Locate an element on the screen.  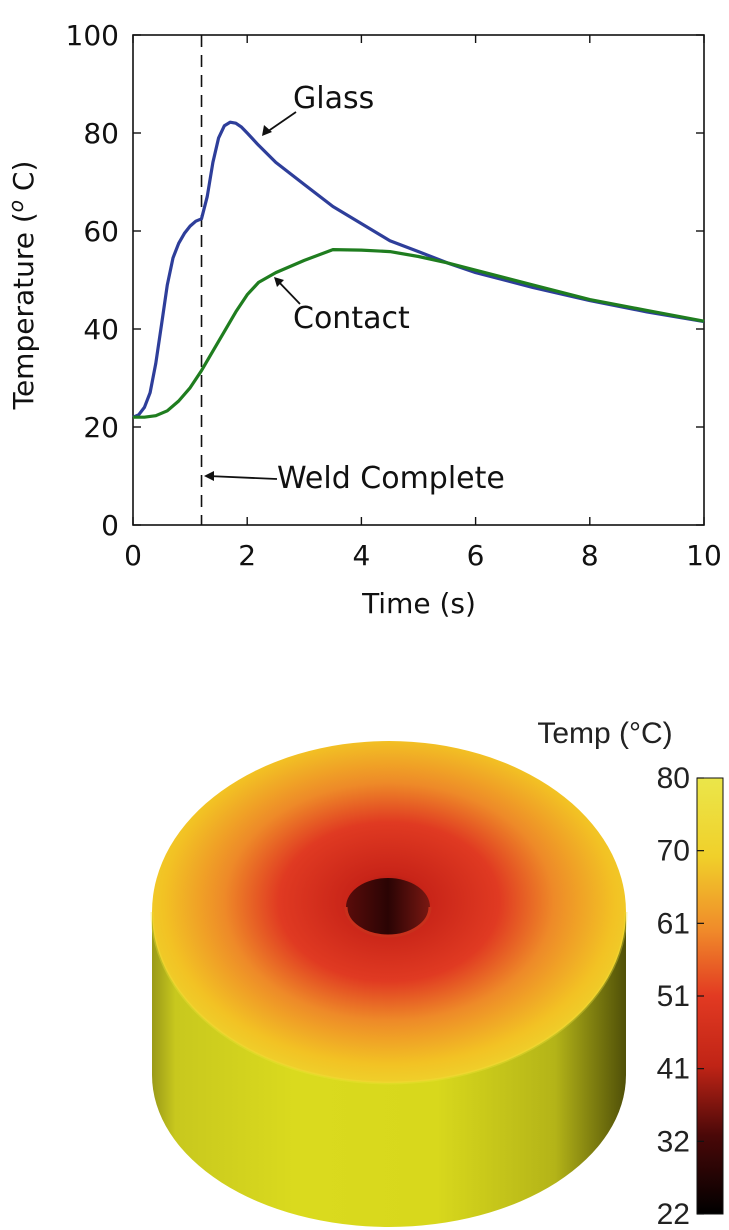
series-contact-line is located at coordinates (419, 333).